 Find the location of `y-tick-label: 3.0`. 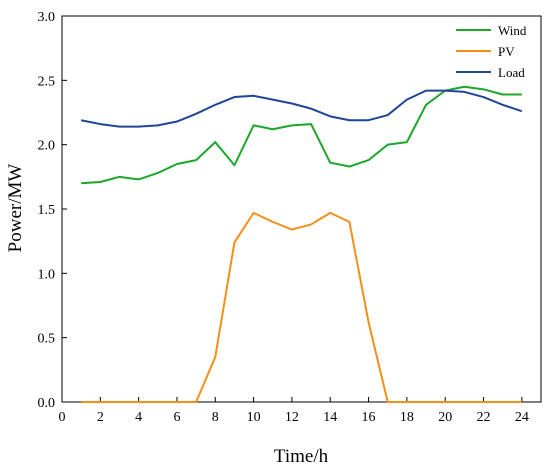

y-tick-label: 3.0 is located at coordinates (47, 17).